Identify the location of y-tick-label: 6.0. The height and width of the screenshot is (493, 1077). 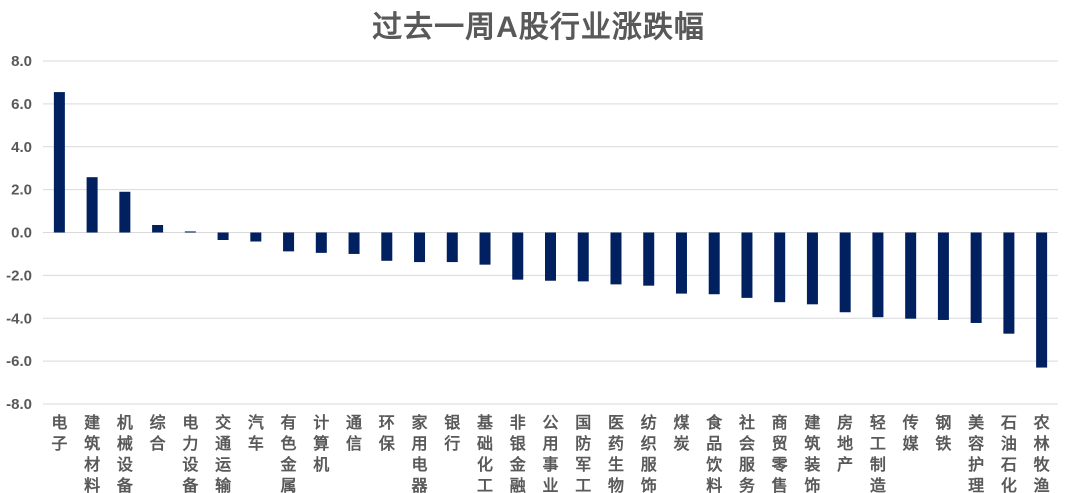
(21, 104).